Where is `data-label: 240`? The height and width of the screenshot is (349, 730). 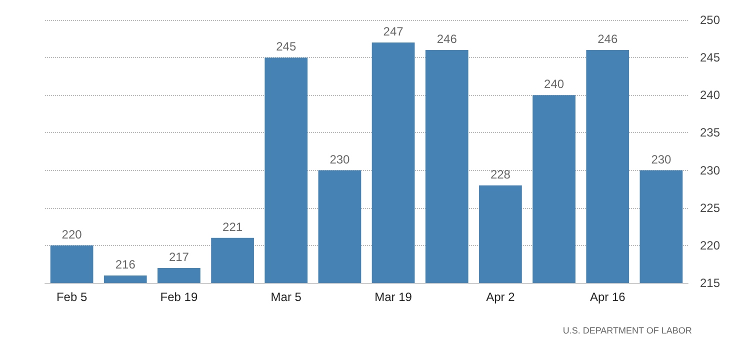
data-label: 240 is located at coordinates (554, 84).